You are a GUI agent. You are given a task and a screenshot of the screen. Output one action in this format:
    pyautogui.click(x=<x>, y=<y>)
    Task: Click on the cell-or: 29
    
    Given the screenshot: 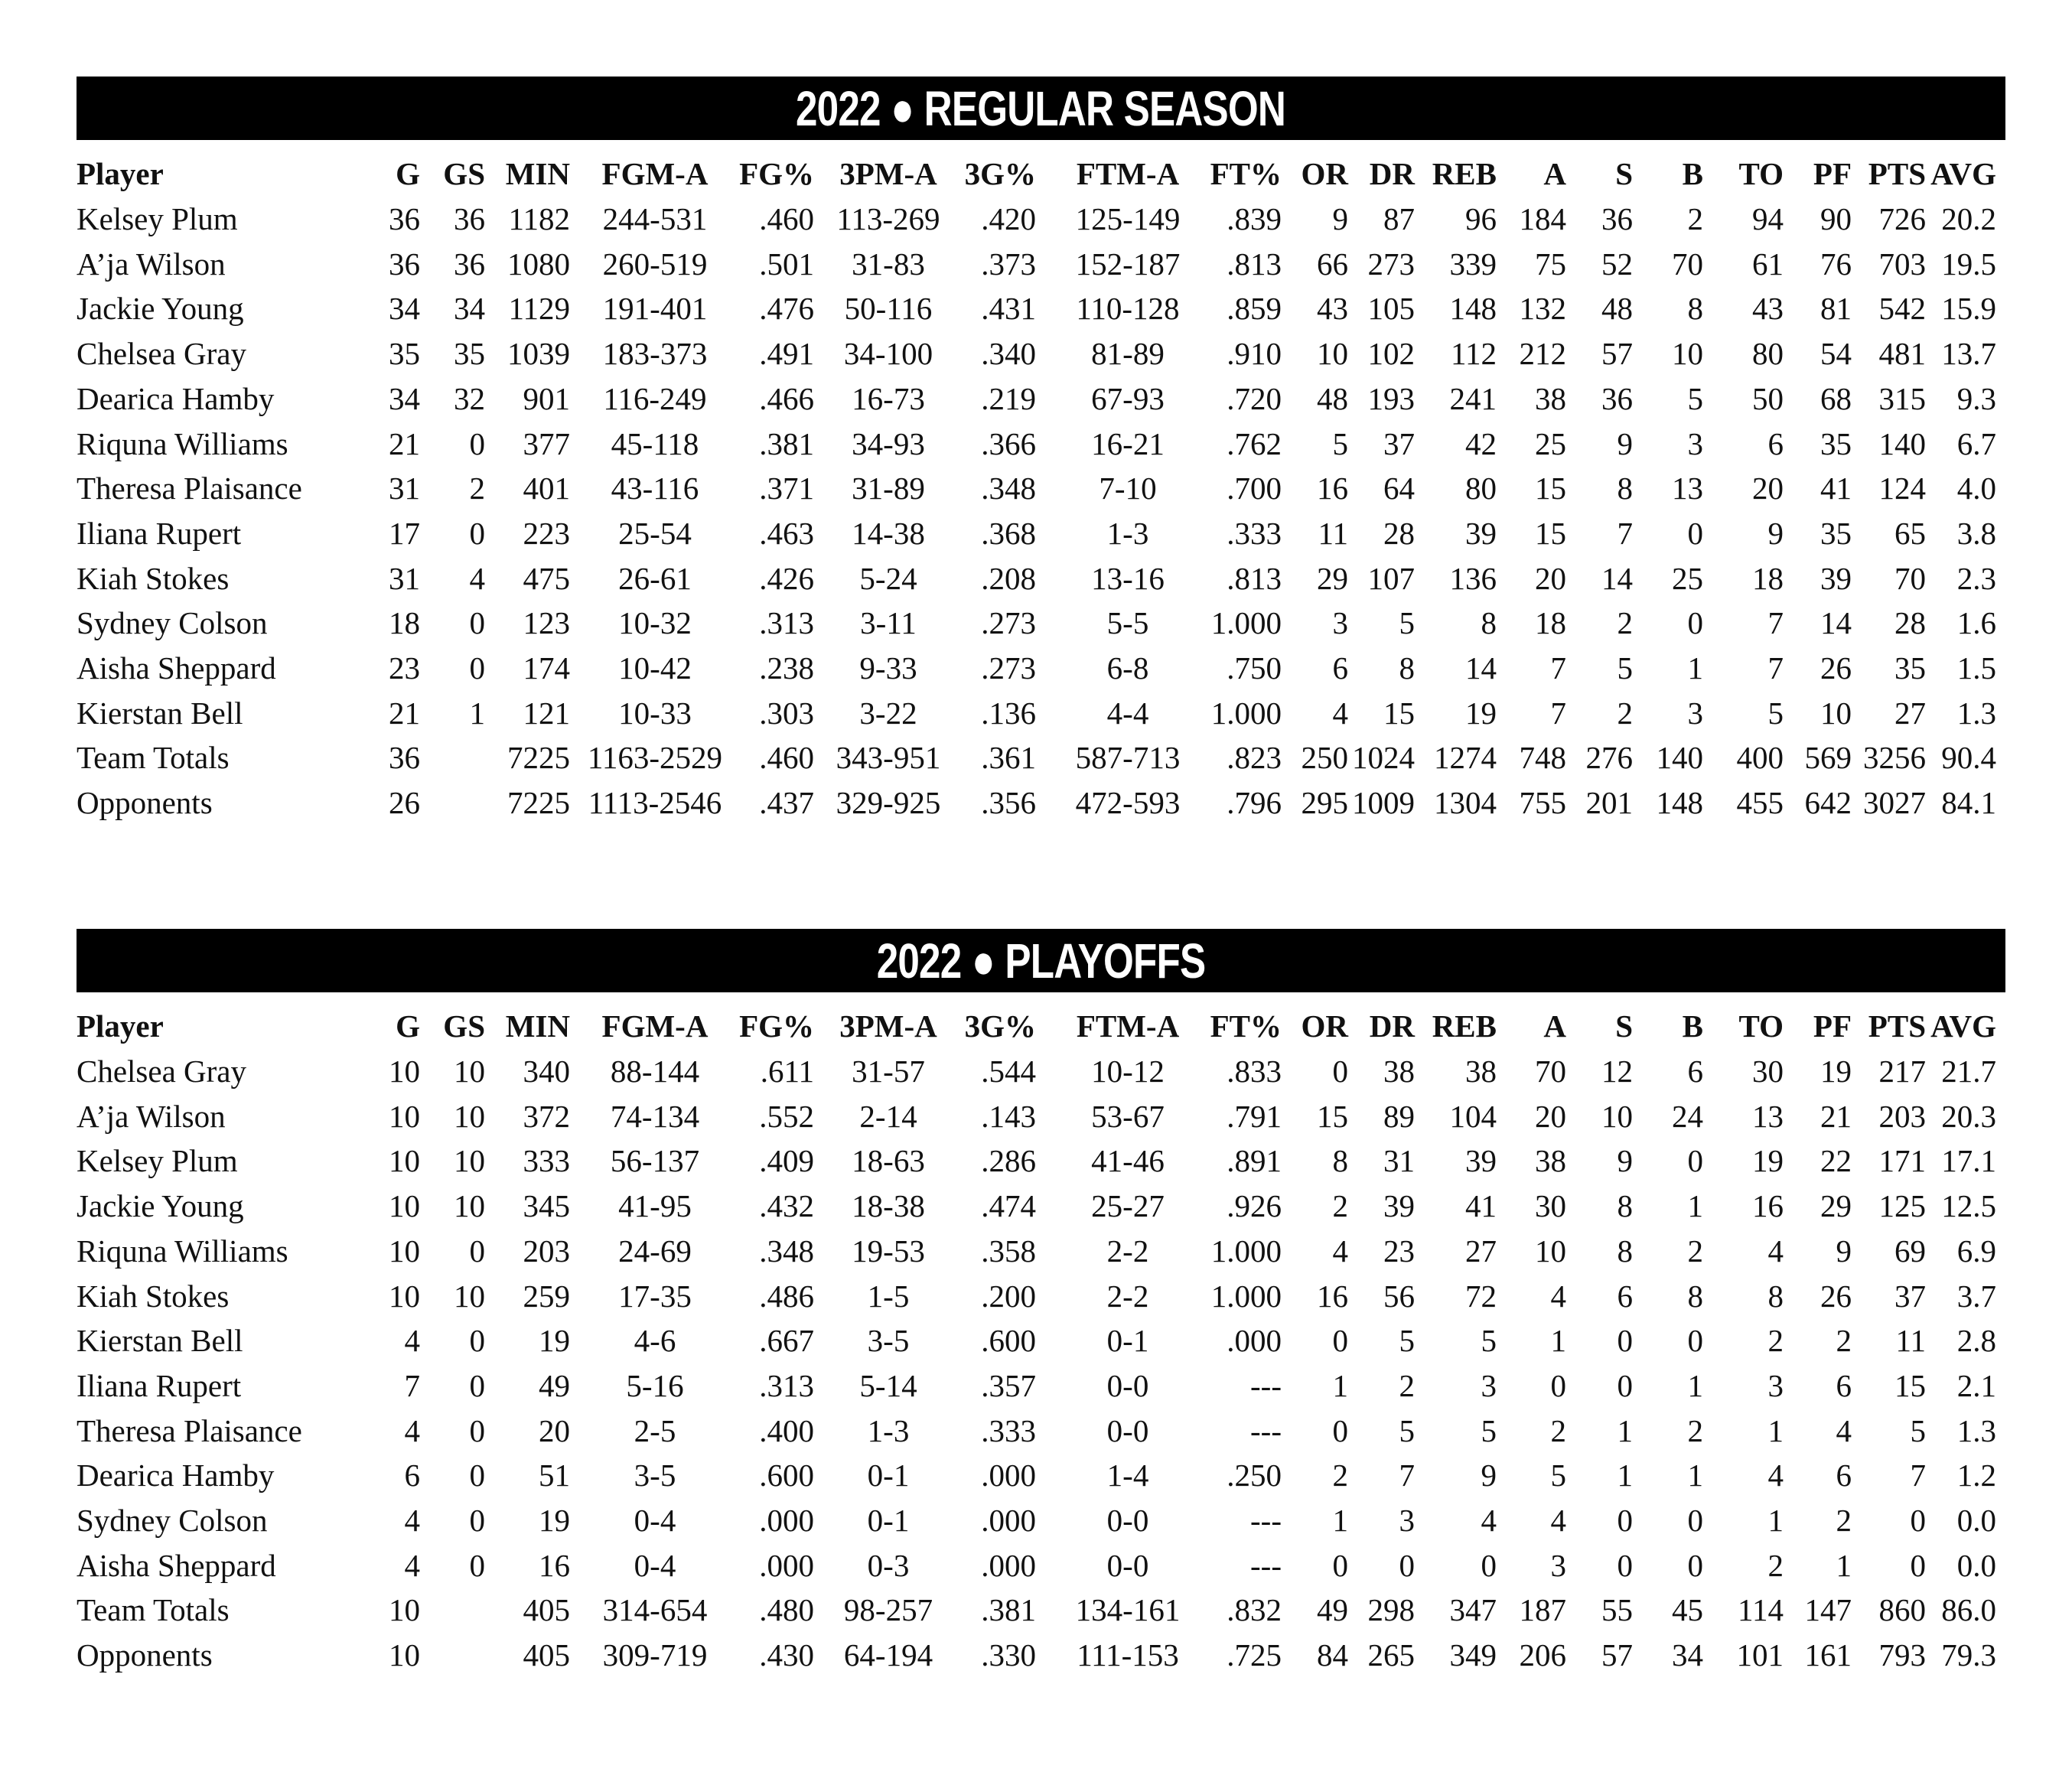 What is the action you would take?
    pyautogui.click(x=1332, y=578)
    